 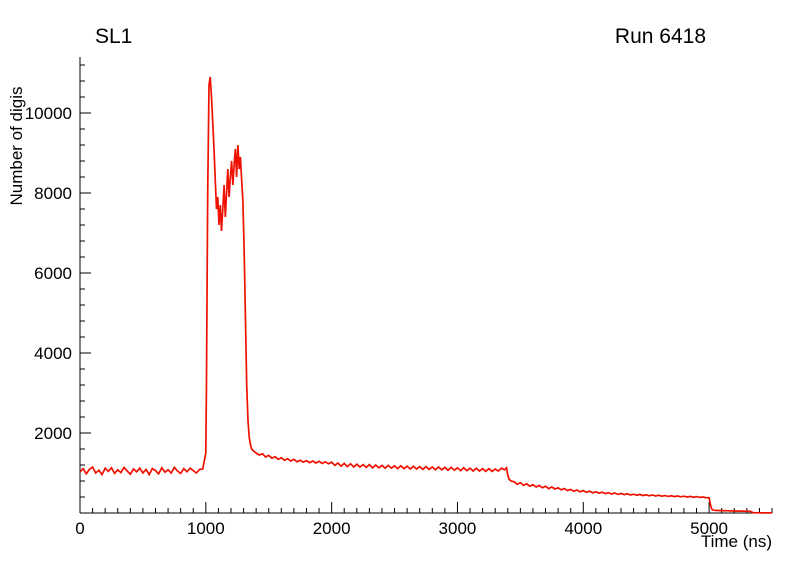 What do you see at coordinates (332, 528) in the screenshot?
I see `x-tick-label: 2000` at bounding box center [332, 528].